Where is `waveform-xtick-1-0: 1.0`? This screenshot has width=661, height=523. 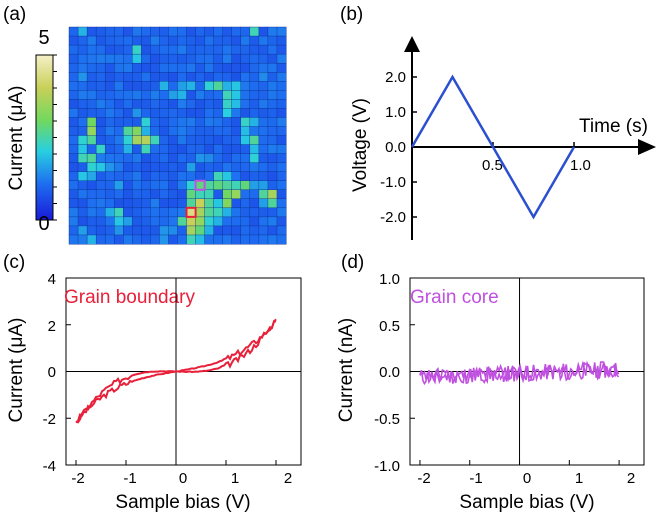 waveform-xtick-1-0: 1.0 is located at coordinates (580, 165).